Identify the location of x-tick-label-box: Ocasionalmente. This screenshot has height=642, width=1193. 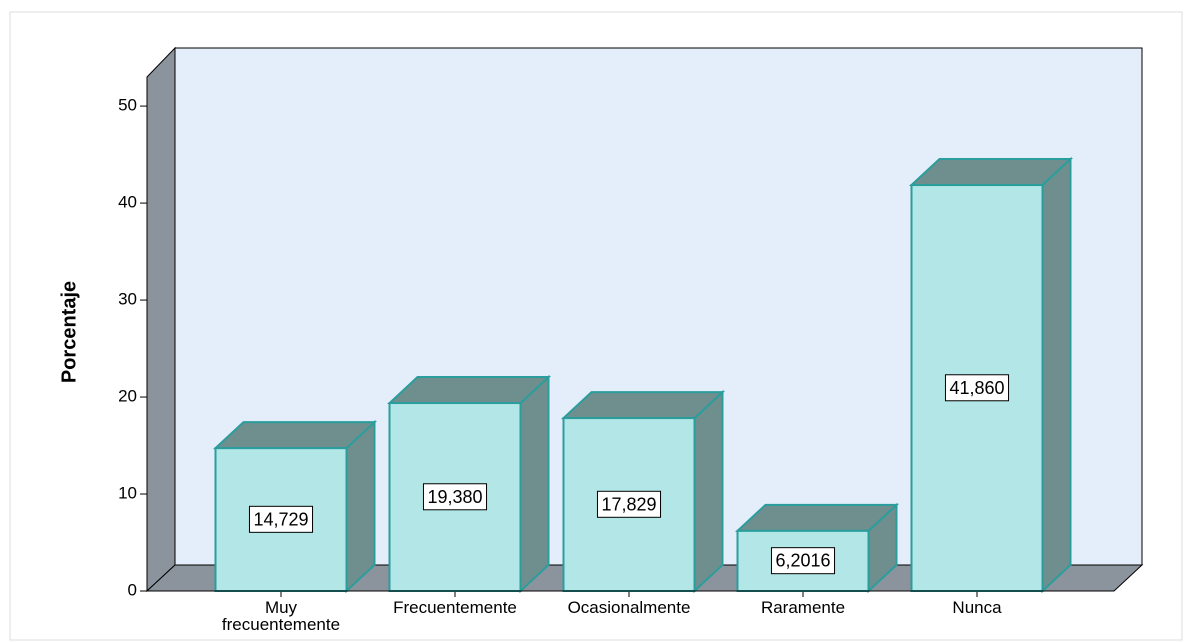
(629, 608).